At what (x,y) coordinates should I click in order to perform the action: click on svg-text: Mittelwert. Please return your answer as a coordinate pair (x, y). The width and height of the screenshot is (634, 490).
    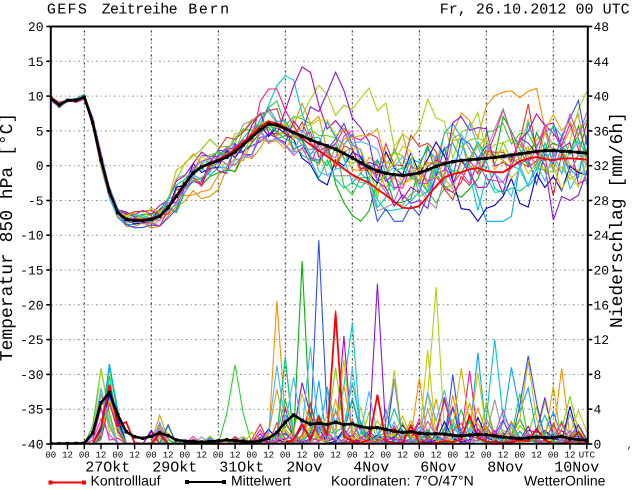
    Looking at the image, I should click on (261, 481).